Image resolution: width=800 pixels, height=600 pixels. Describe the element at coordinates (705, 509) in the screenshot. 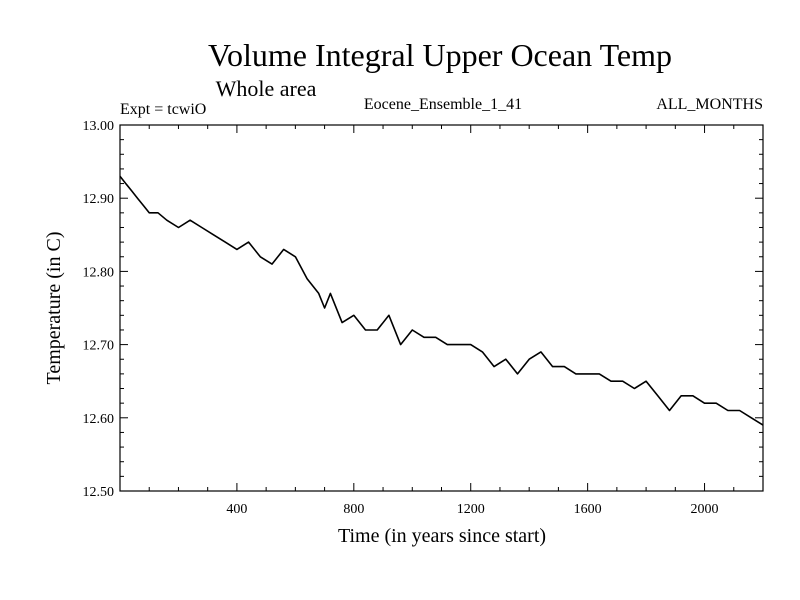

I see `x-tick-label: 2000` at that location.